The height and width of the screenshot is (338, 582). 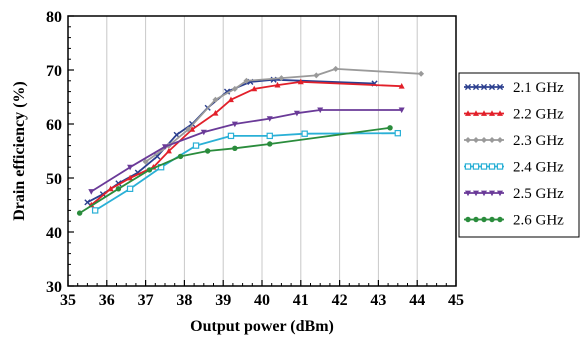 I want to click on y-tick-label: 30, so click(x=54, y=287).